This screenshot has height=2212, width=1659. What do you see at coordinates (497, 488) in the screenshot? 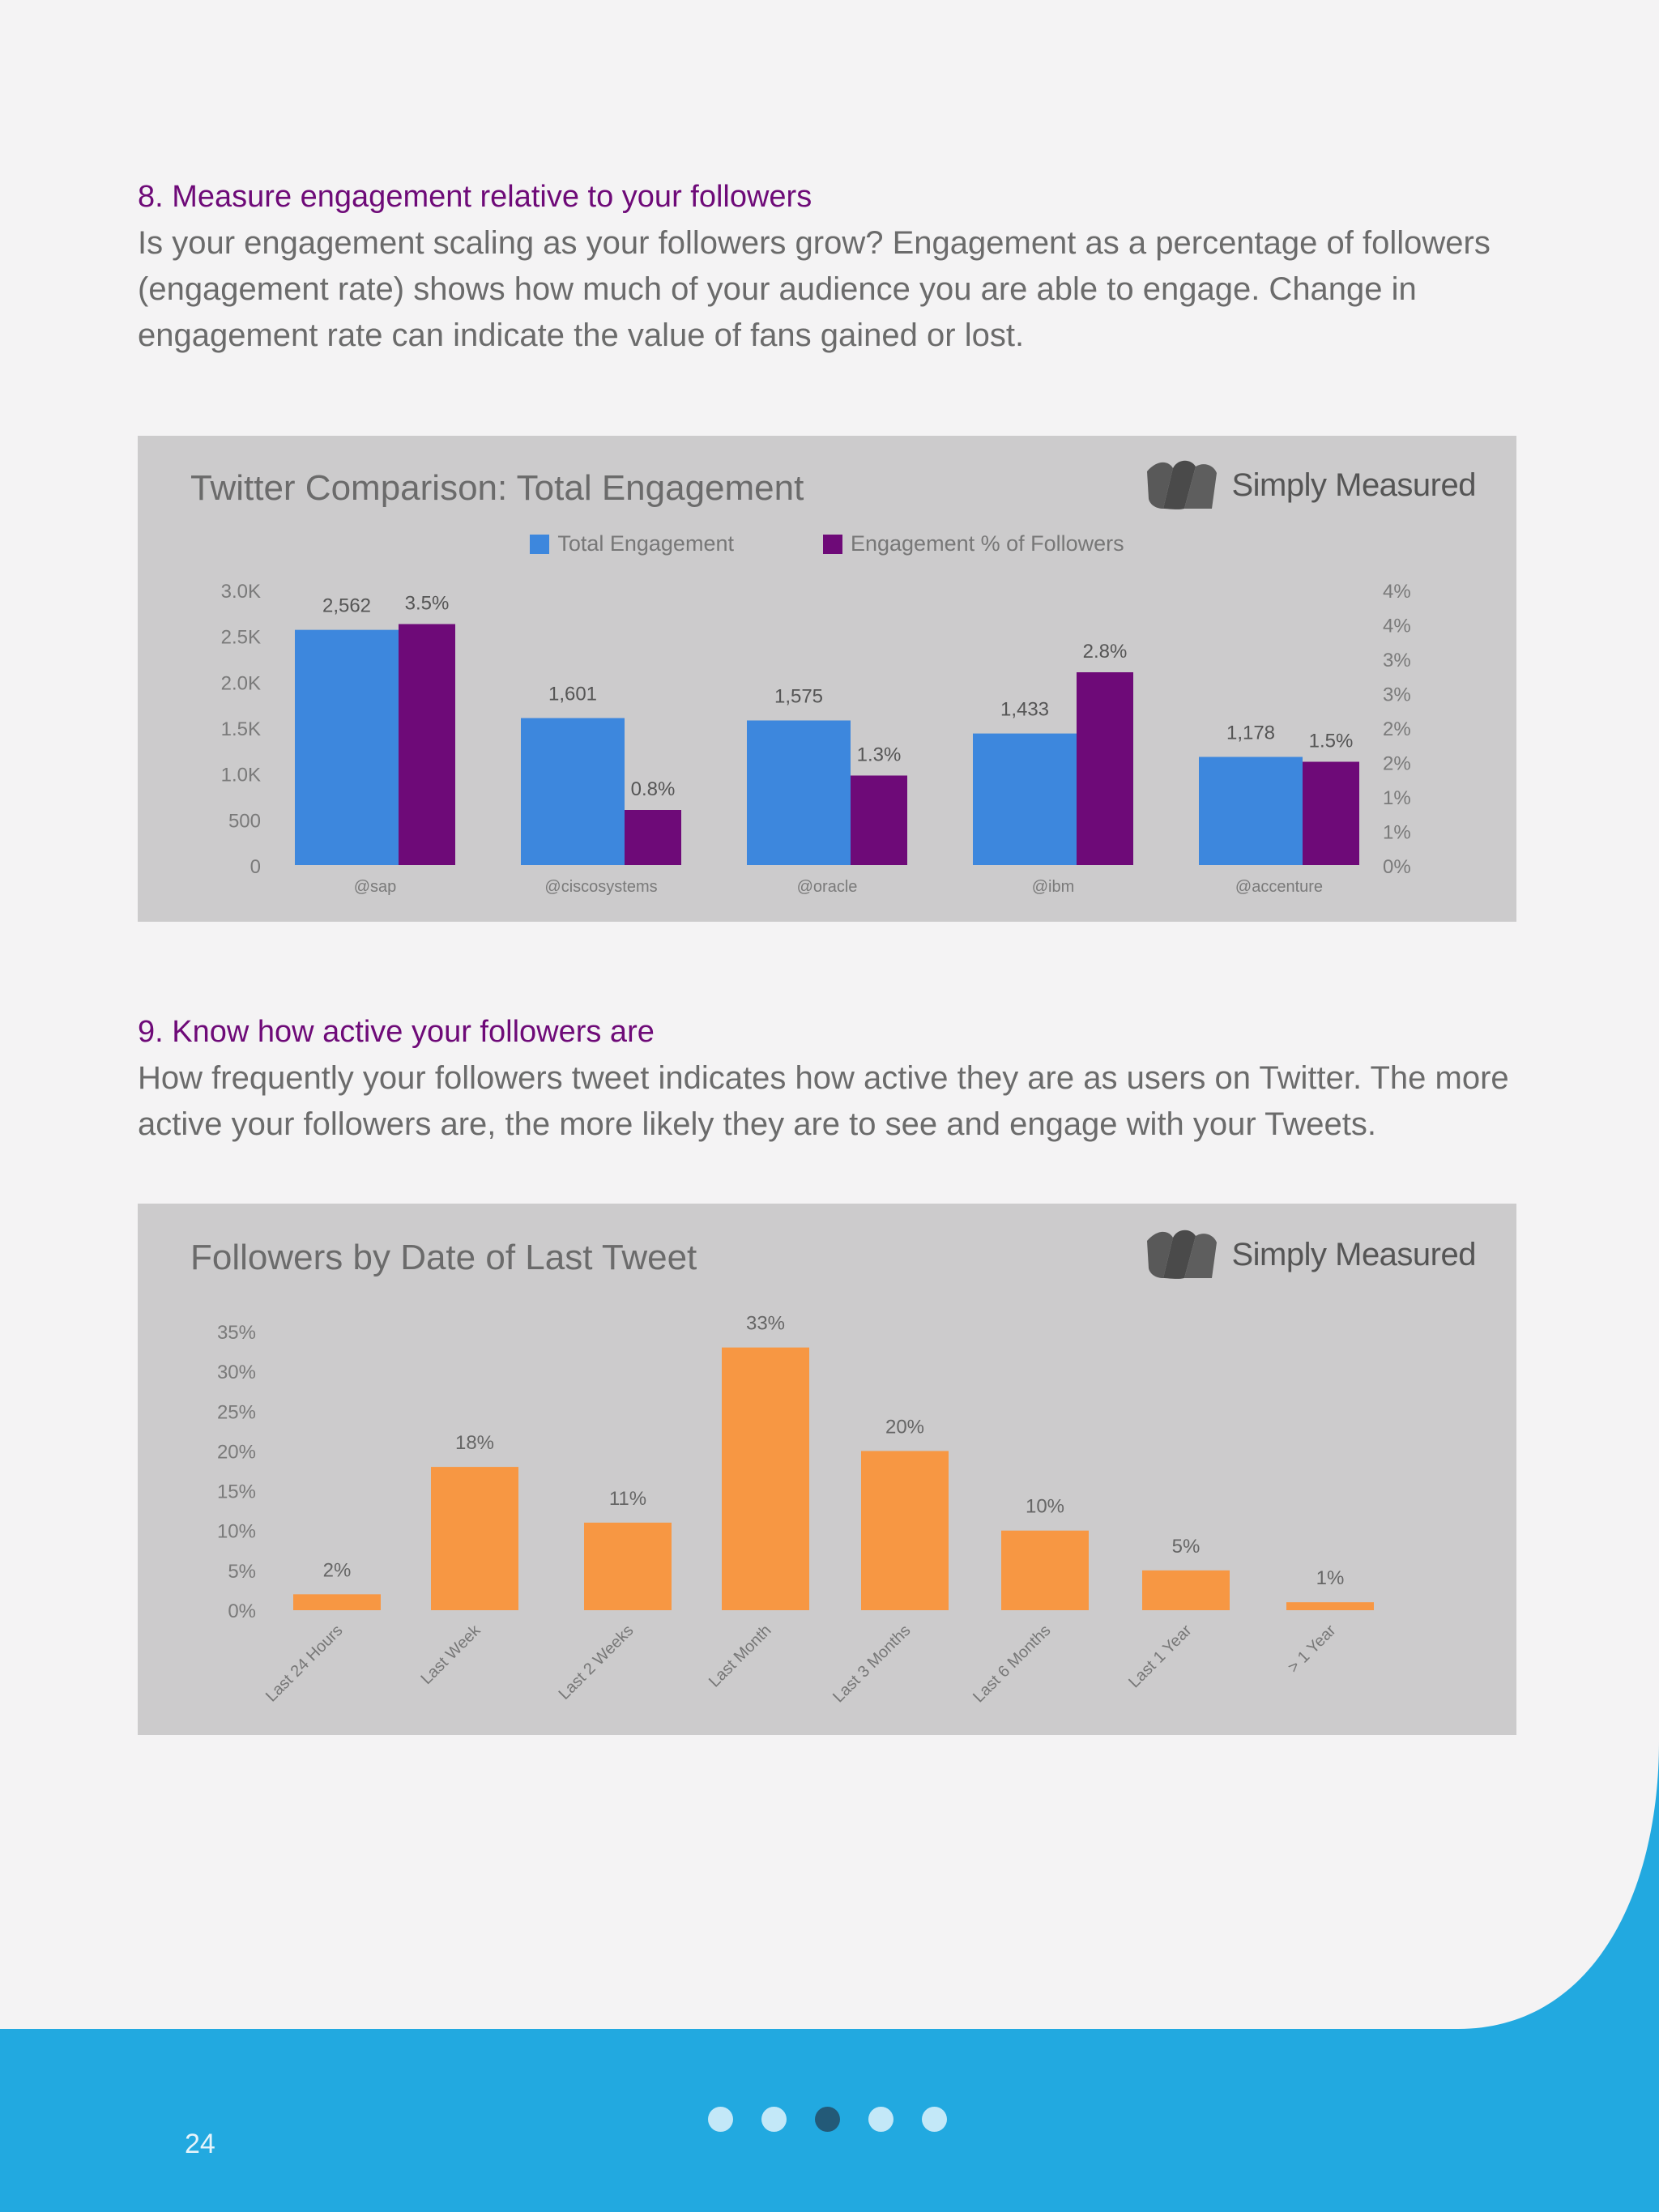
I see `engagement-chart-title: Twitter Comparison: Total Engagement` at bounding box center [497, 488].